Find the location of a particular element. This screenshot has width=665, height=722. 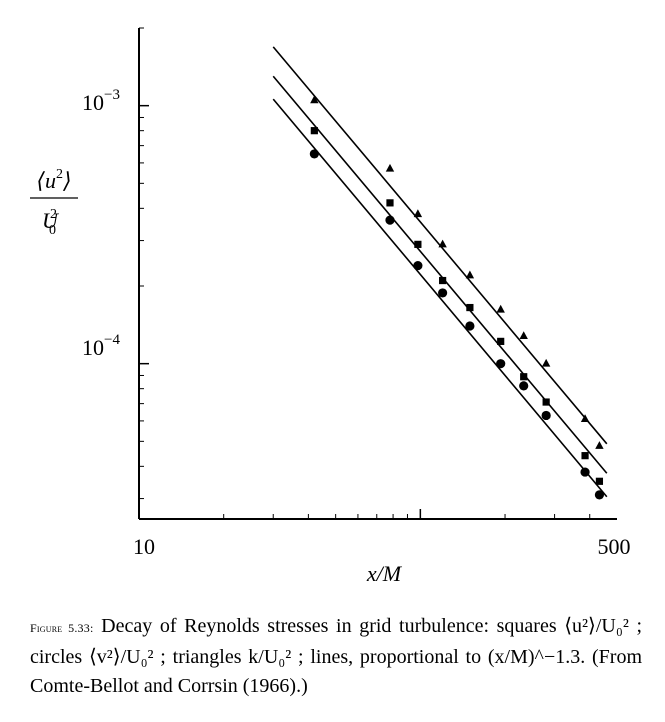

y-tick-label-1e-3: 10⁻³ is located at coordinates (101, 101).